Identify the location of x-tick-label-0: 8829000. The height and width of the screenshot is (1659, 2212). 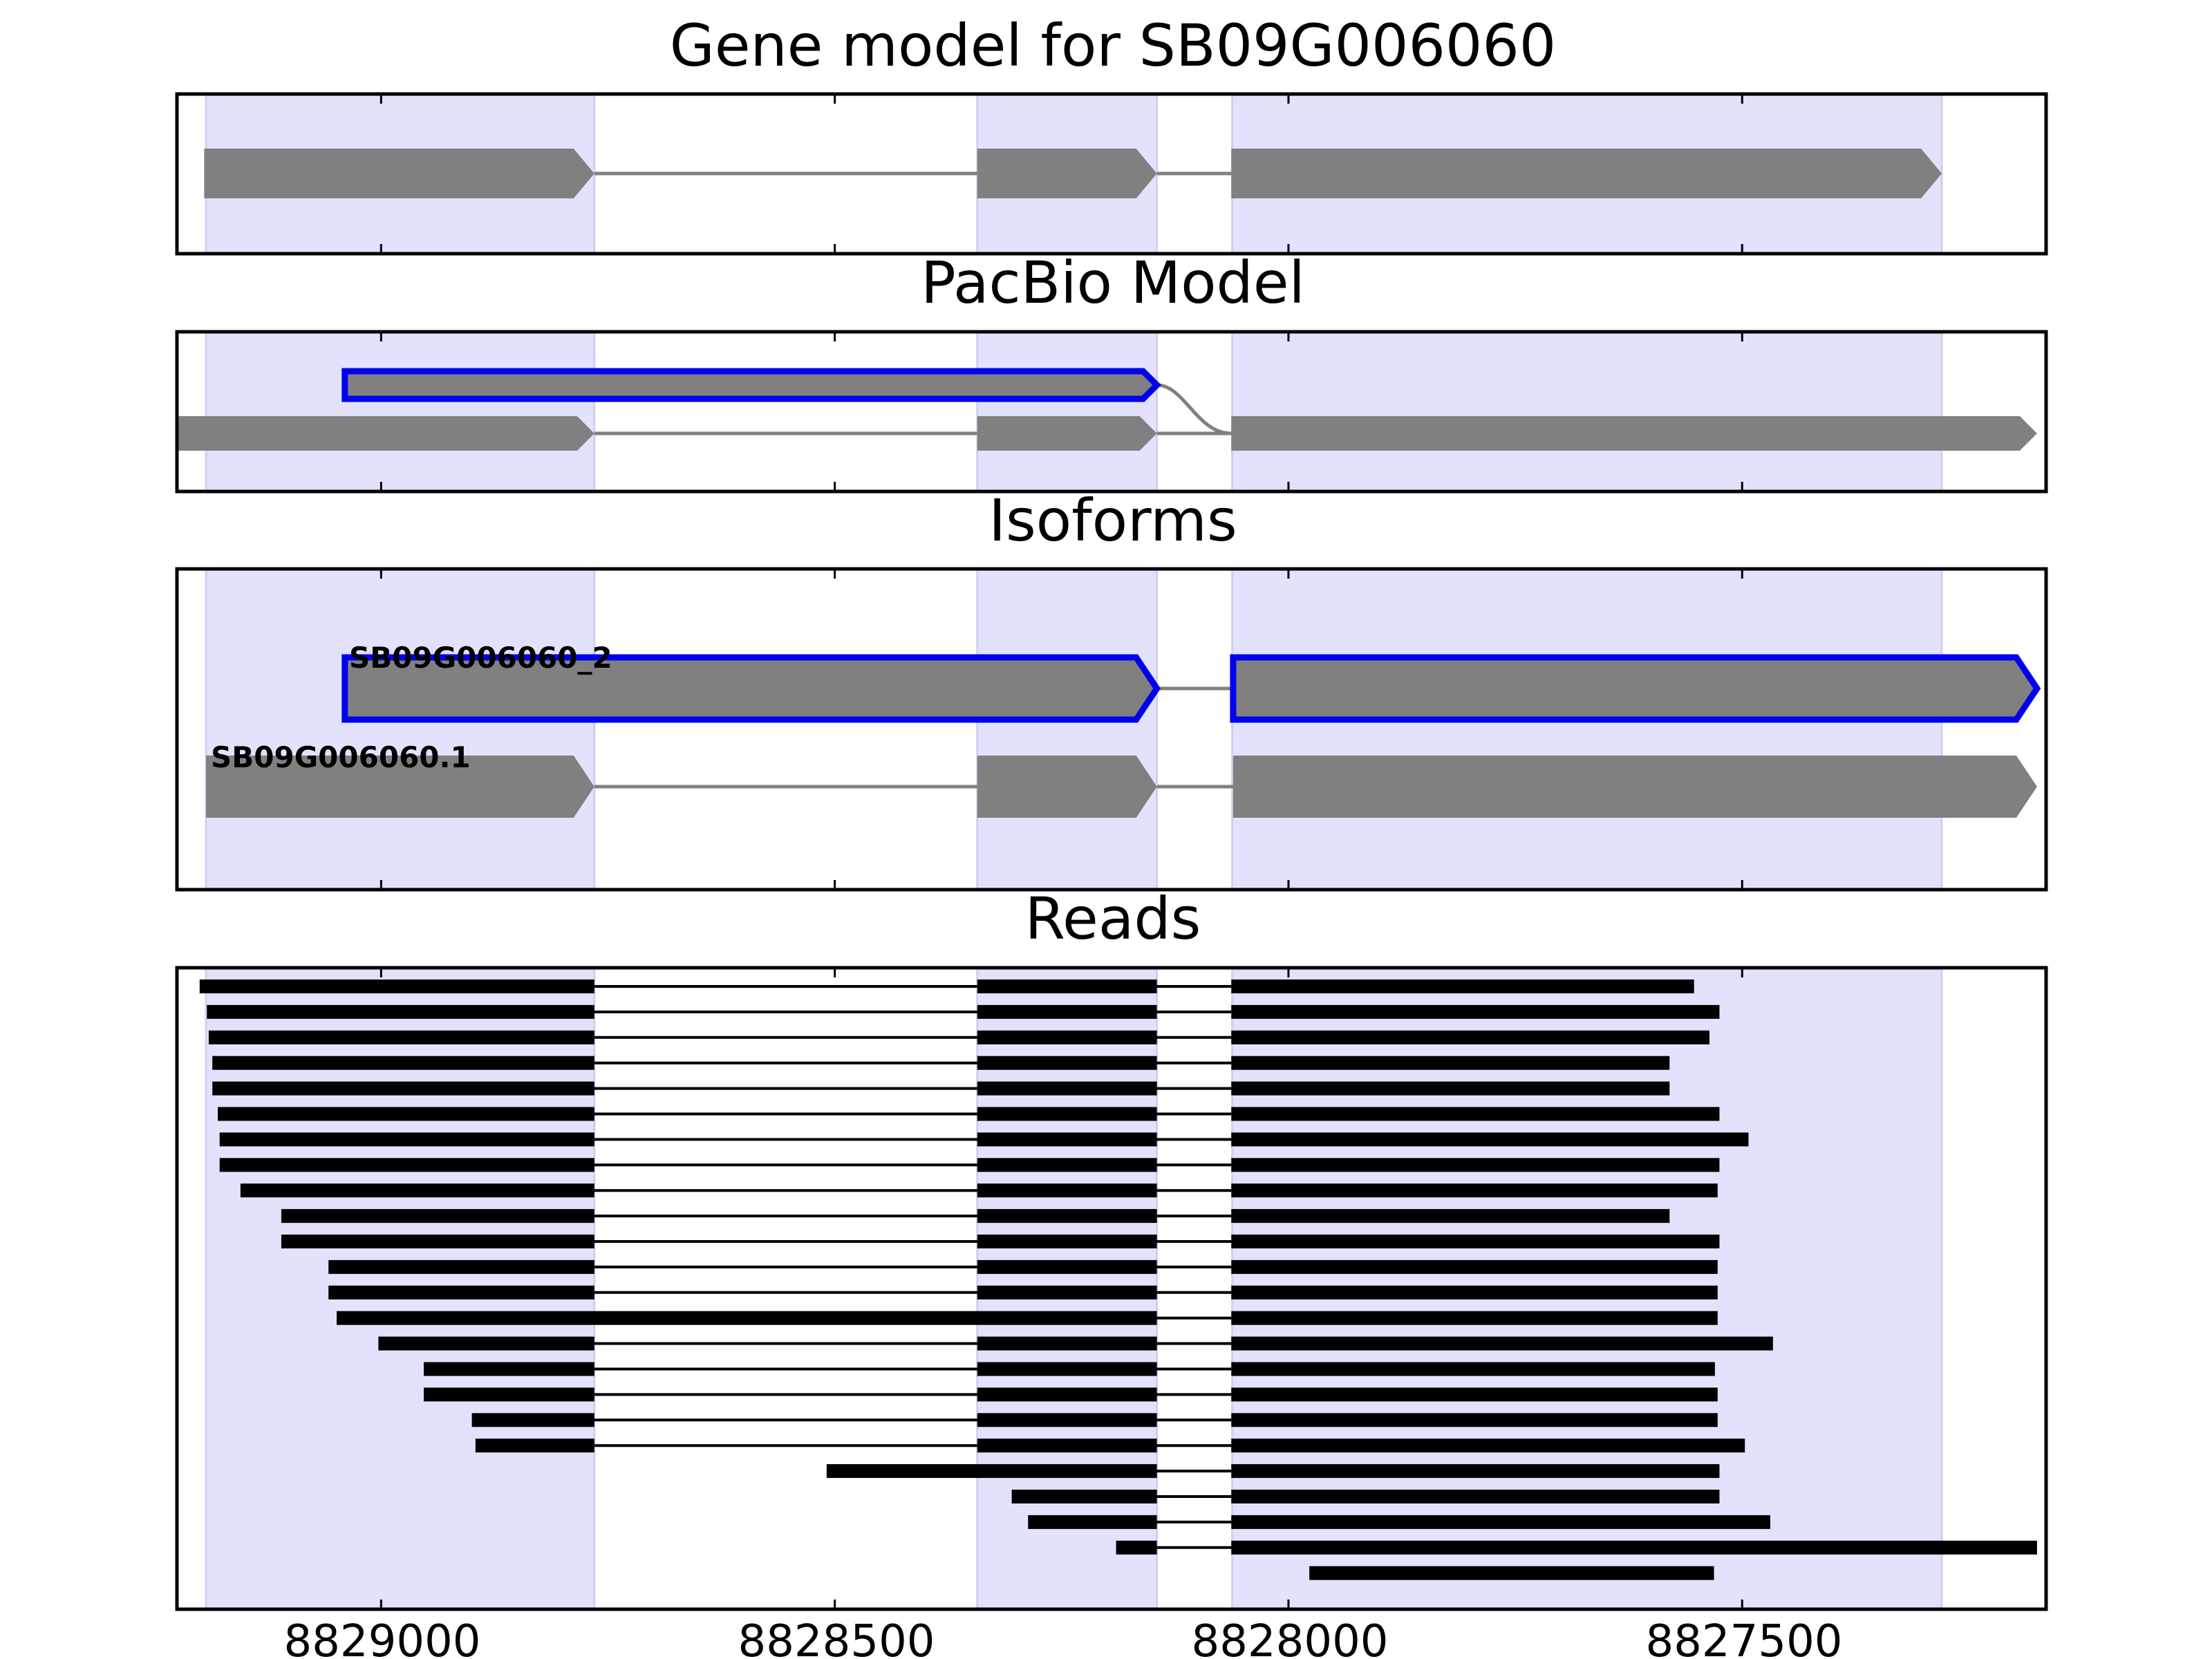
(381, 1638).